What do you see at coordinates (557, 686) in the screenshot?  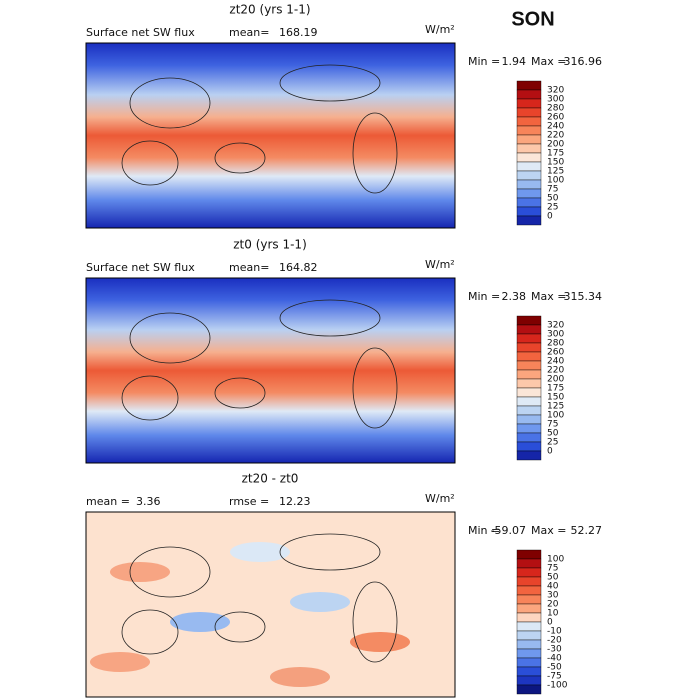 I see `colorbar-label: -100` at bounding box center [557, 686].